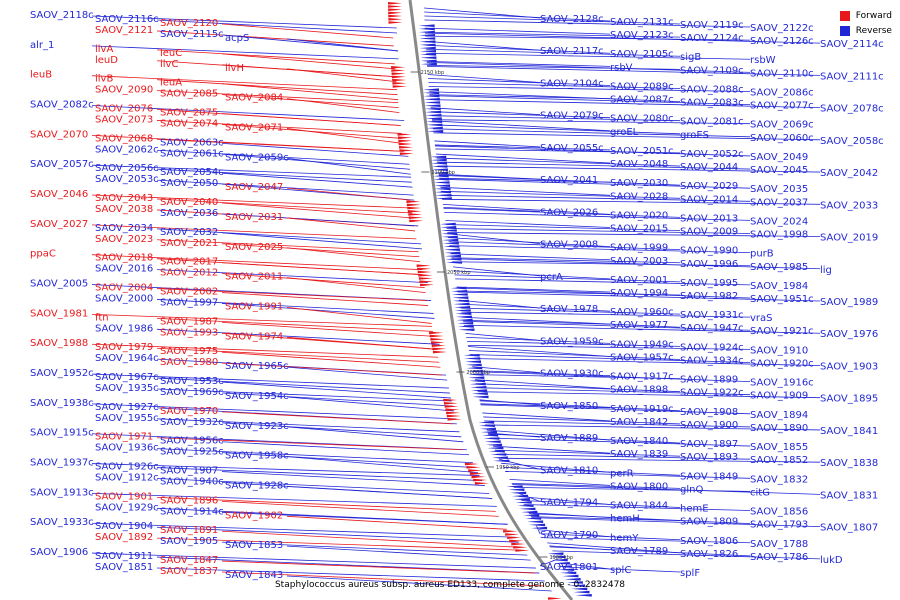 The height and width of the screenshot is (600, 900). Describe the element at coordinates (59, 224) in the screenshot. I see `gene-label: SAOV_2027` at that location.